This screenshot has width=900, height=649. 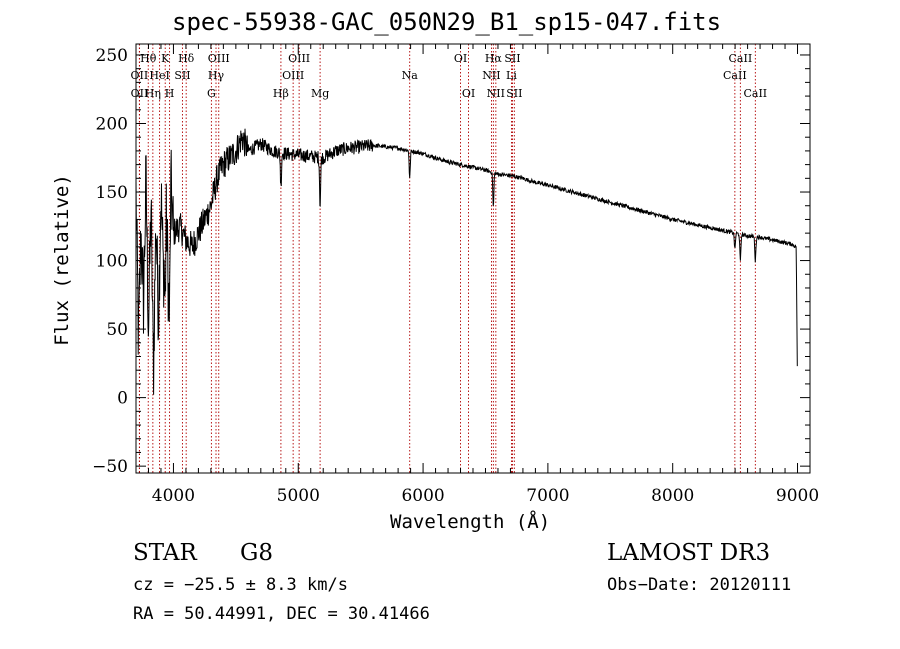 What do you see at coordinates (165, 58) in the screenshot?
I see `line-marker-label: K` at bounding box center [165, 58].